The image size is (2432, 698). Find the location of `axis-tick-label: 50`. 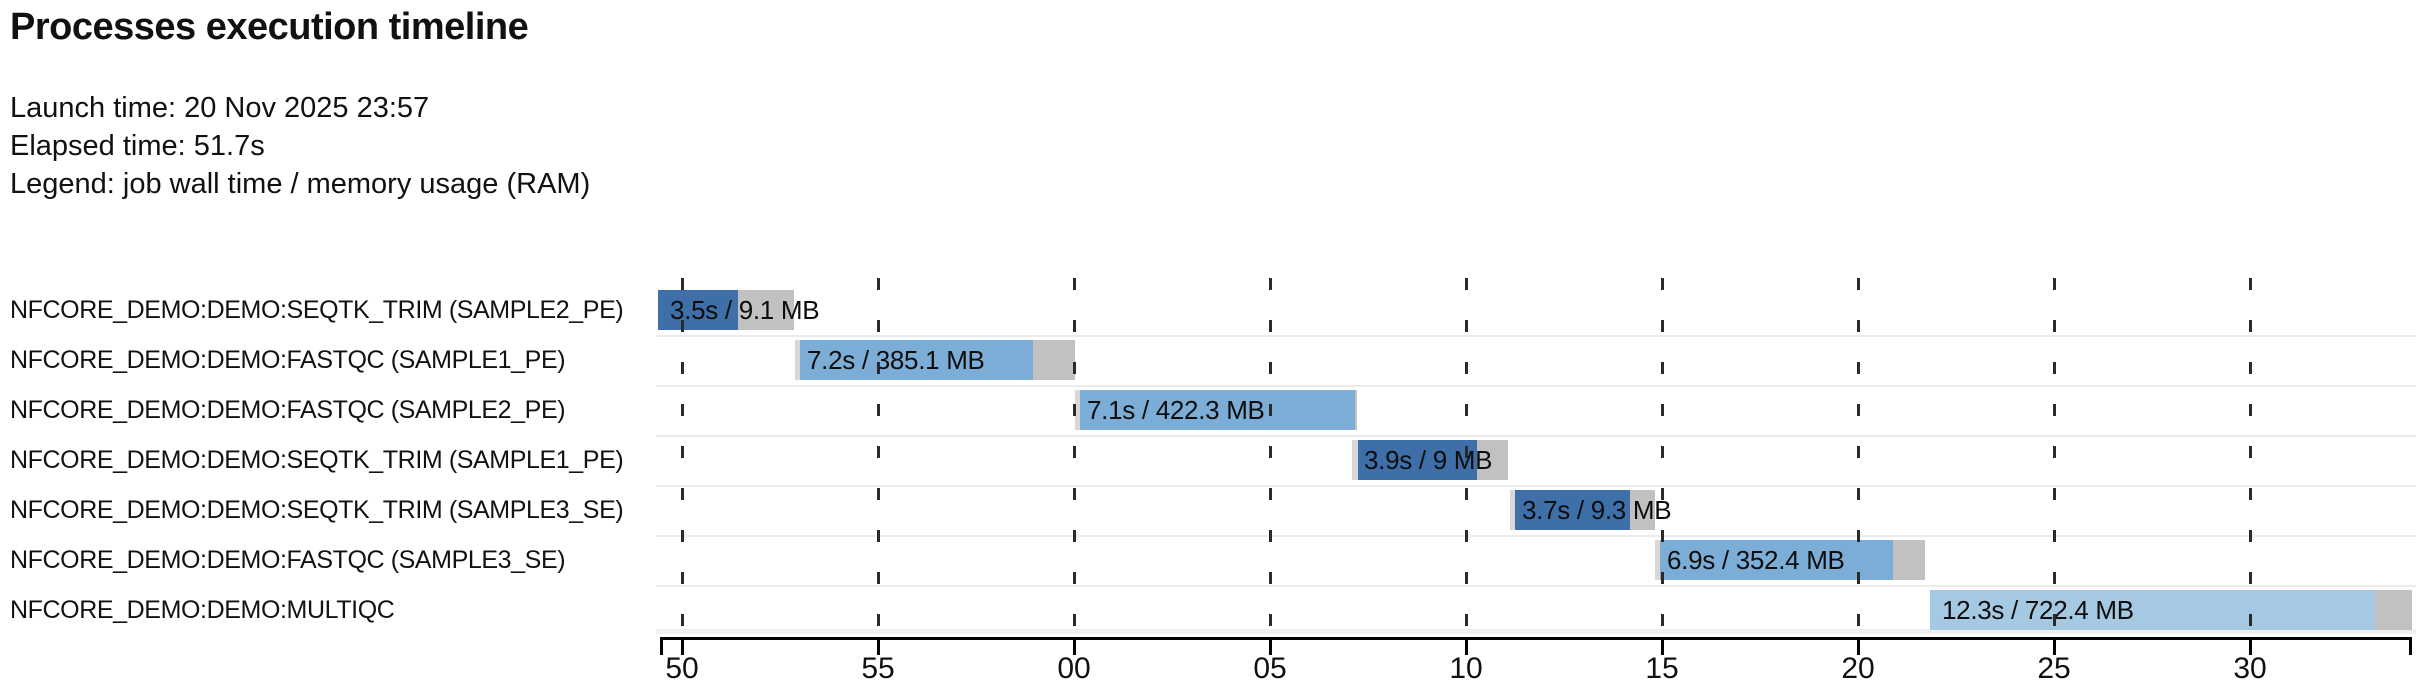

axis-tick-label: 50 is located at coordinates (682, 668).